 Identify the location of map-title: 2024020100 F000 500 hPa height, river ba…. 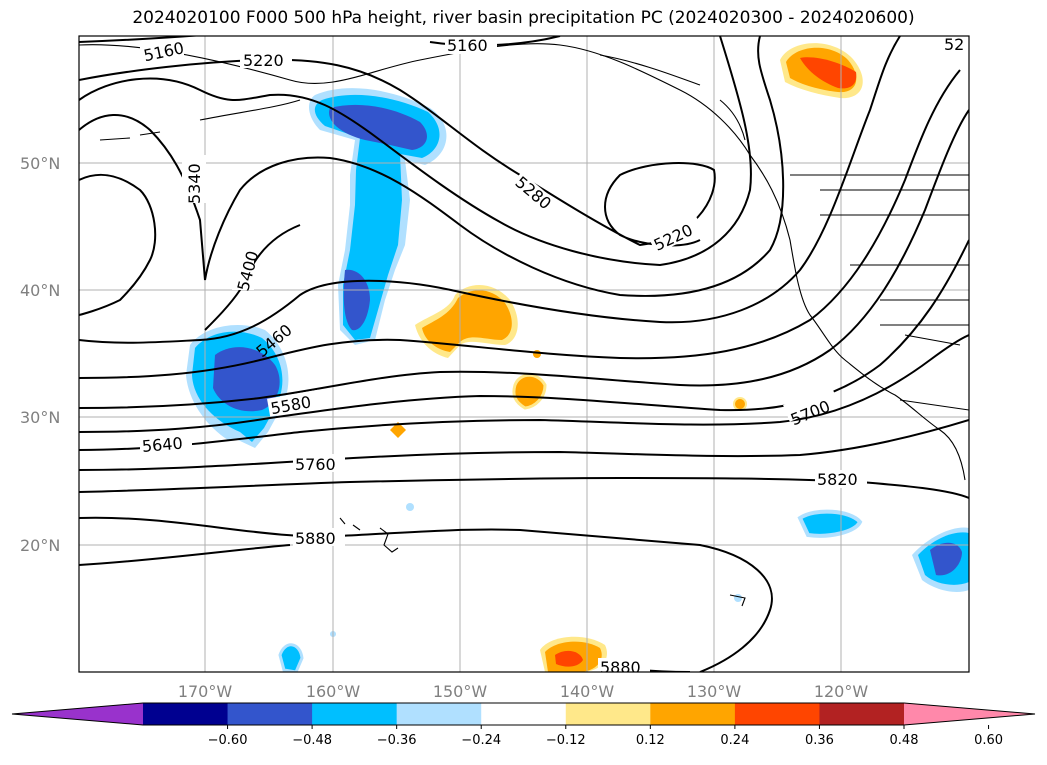
(523, 18).